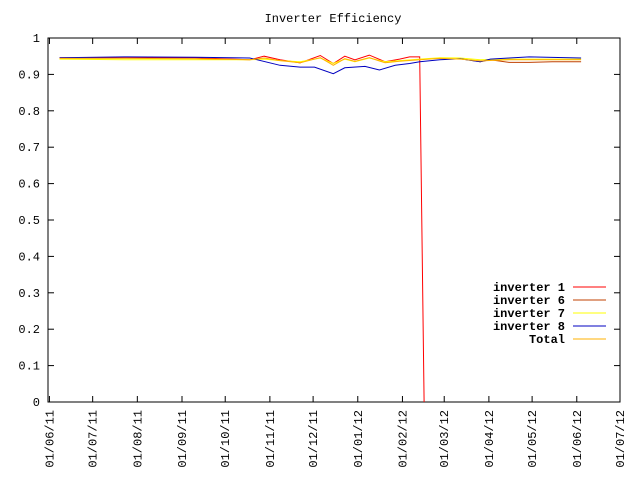  What do you see at coordinates (183, 439) in the screenshot?
I see `x-tick-label: 01/09/11` at bounding box center [183, 439].